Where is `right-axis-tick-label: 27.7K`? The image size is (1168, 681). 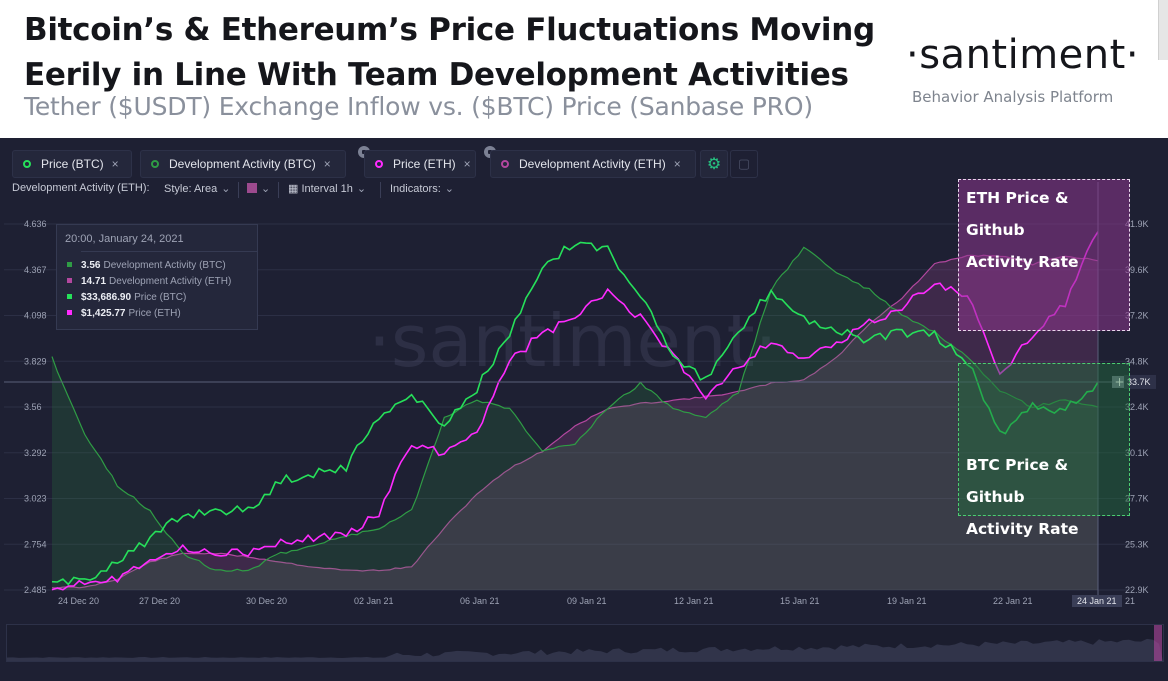 right-axis-tick-label: 27.7K is located at coordinates (1137, 499).